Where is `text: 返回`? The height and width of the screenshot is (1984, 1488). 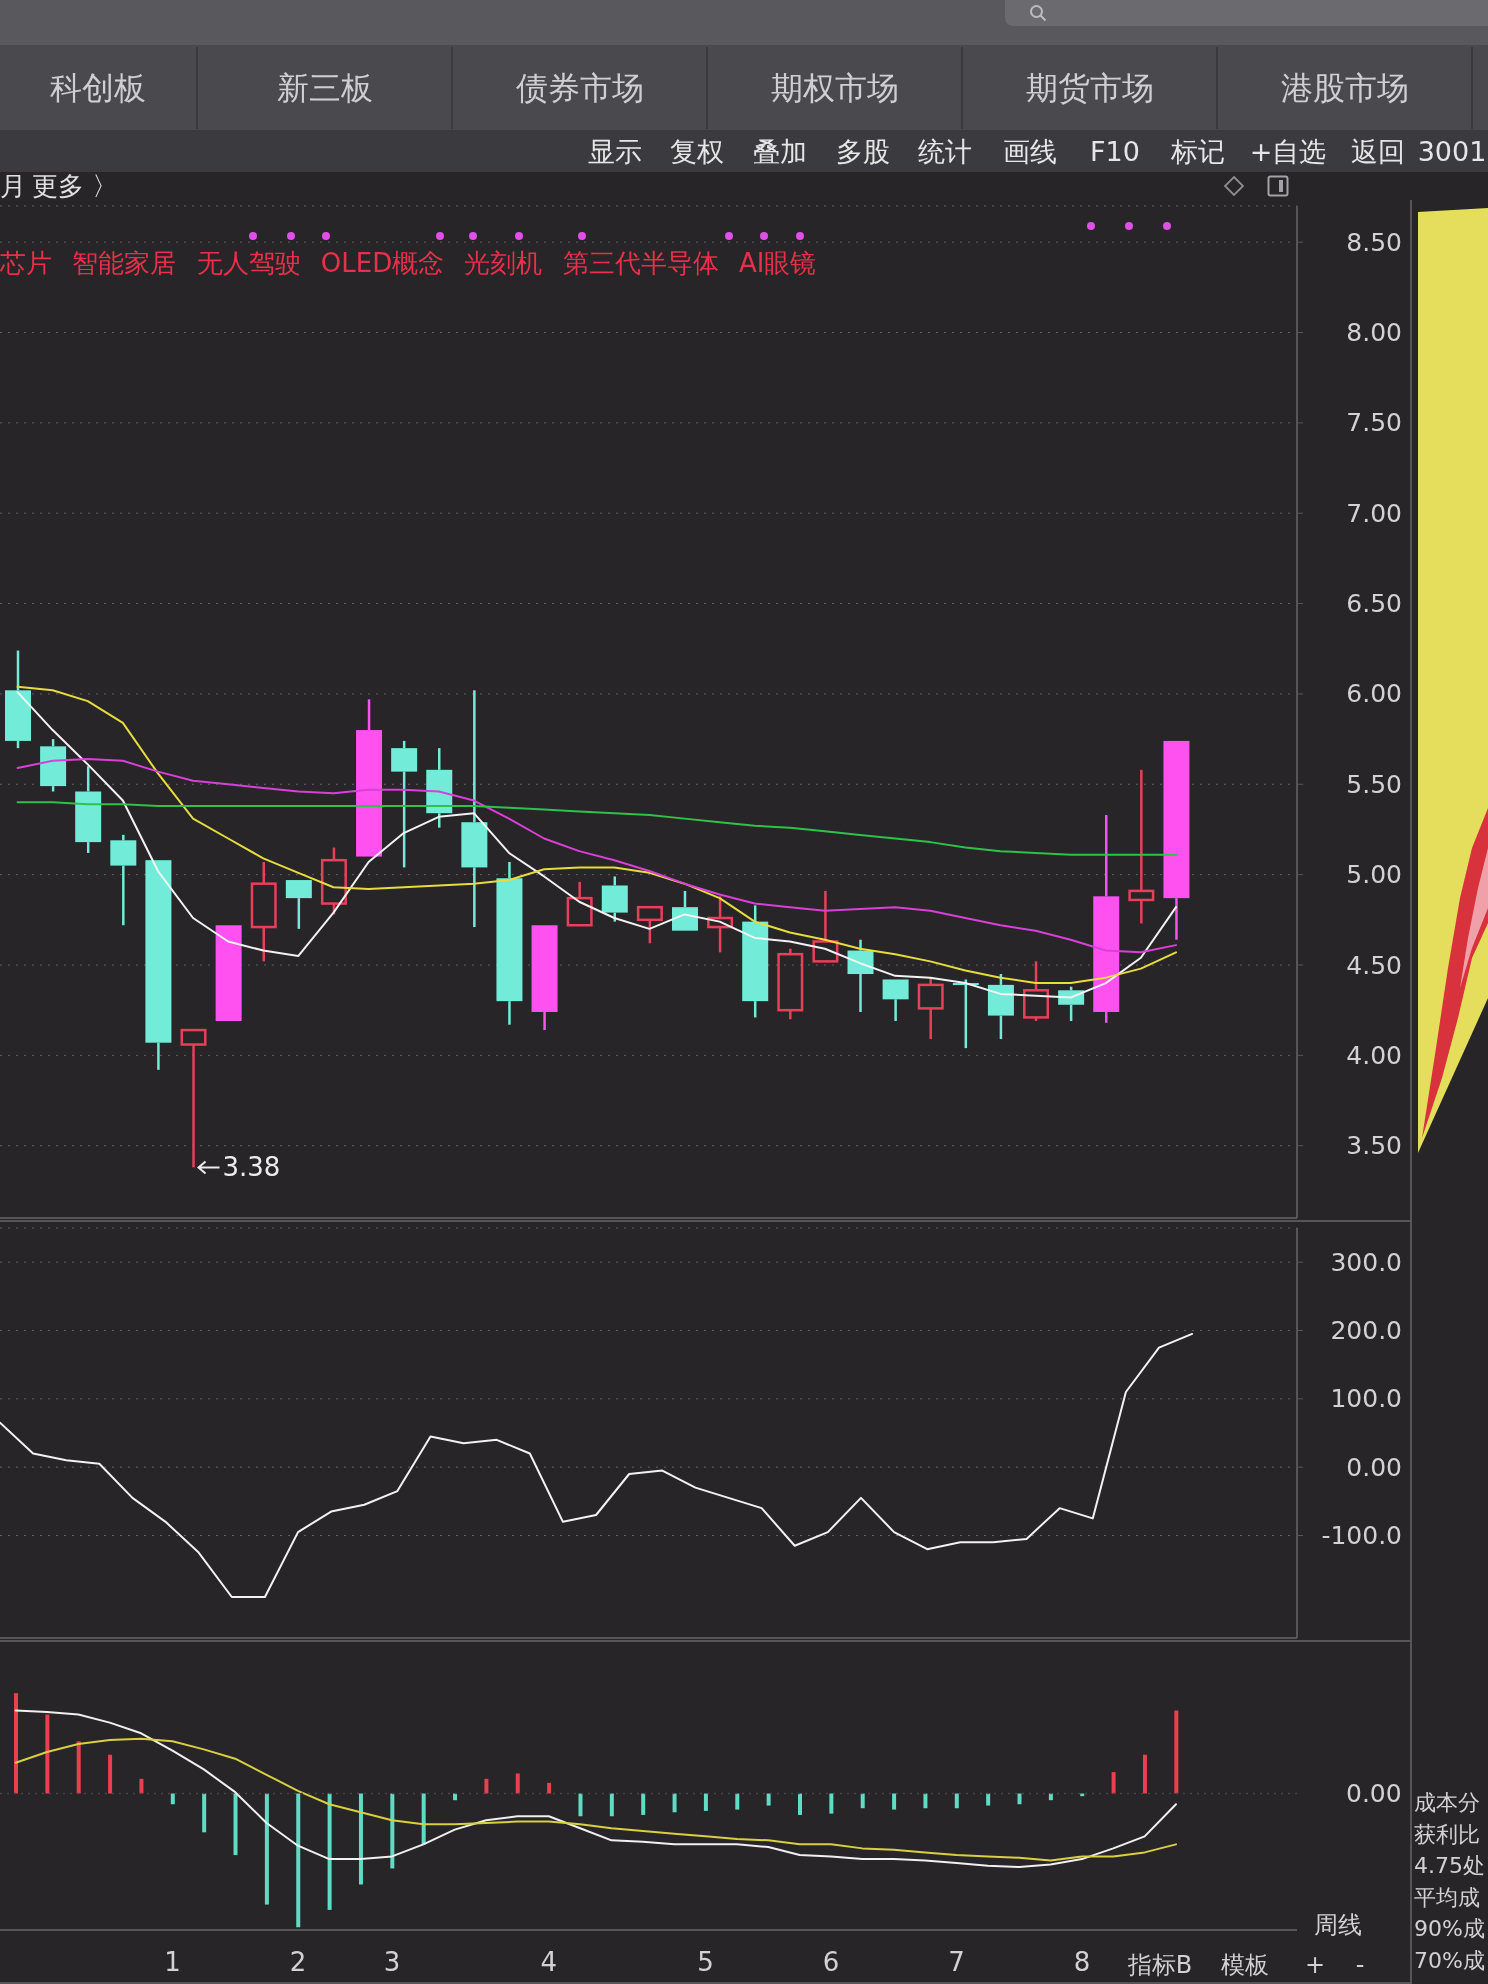 text: 返回 is located at coordinates (1378, 151).